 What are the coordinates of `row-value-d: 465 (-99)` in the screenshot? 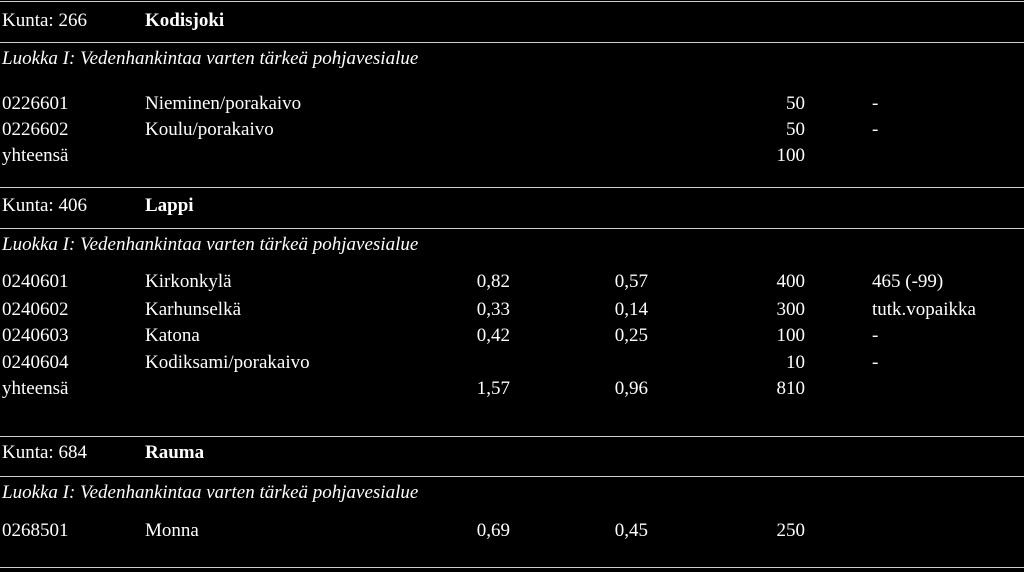 It's located at (908, 281).